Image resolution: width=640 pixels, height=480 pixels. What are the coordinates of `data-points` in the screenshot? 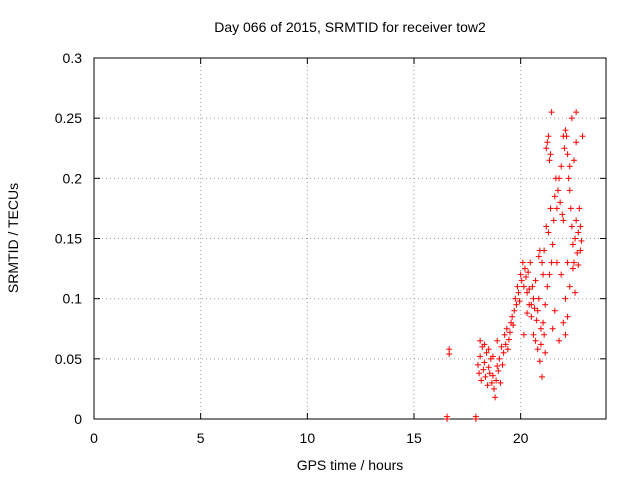 It's located at (515, 265).